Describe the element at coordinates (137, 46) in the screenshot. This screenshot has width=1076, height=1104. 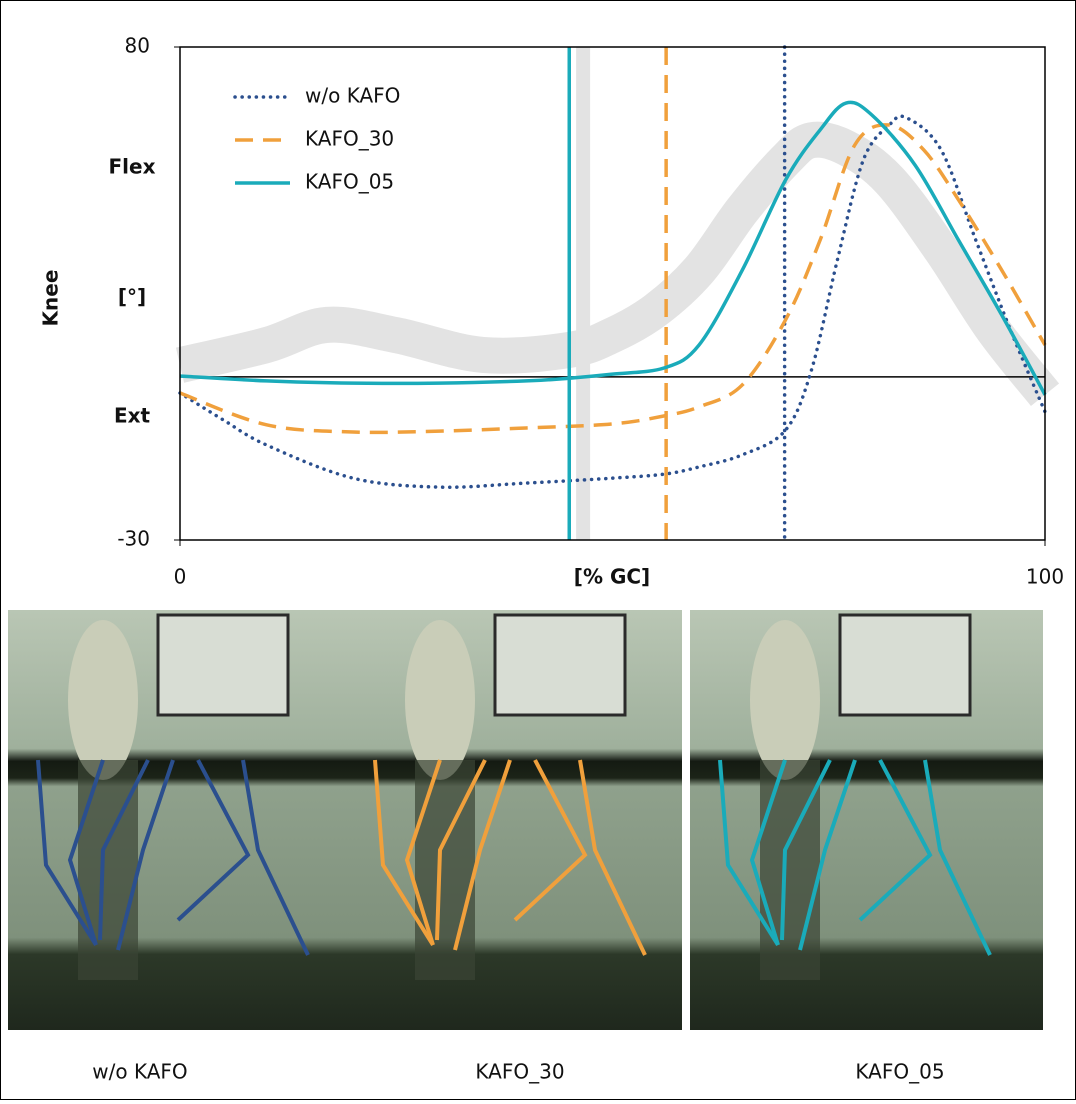
I see `y-tick-label: 80` at that location.